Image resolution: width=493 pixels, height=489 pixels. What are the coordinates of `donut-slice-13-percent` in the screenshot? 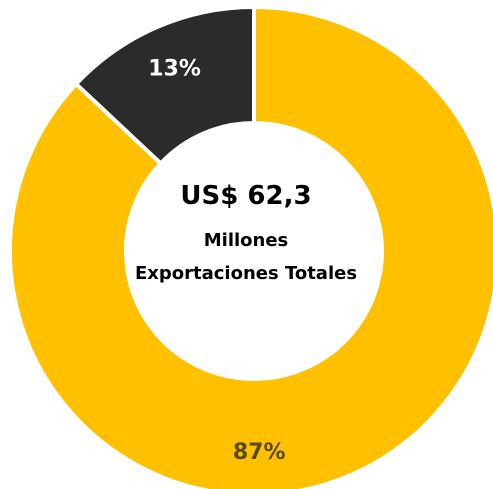 It's located at (165, 85).